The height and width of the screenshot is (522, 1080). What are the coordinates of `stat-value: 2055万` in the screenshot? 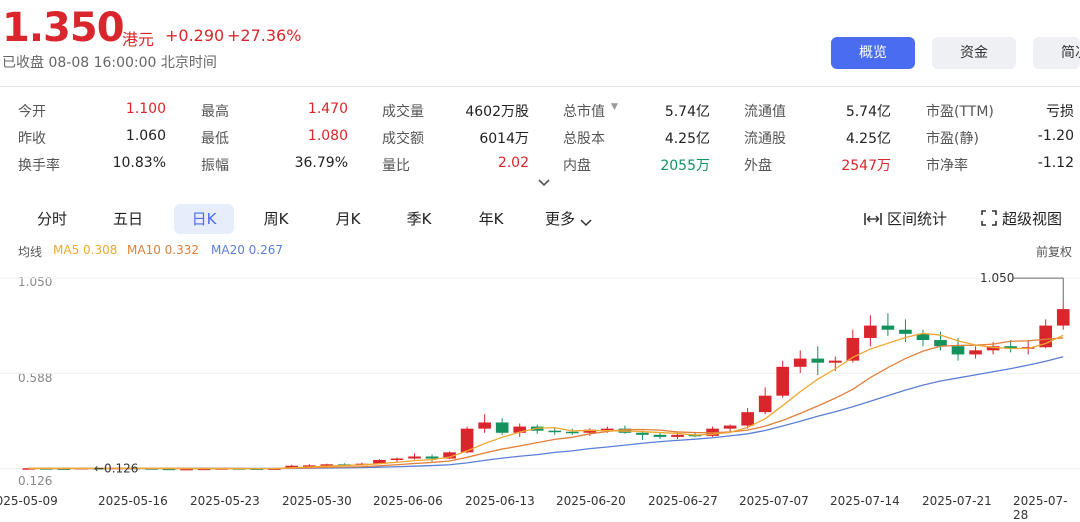 It's located at (685, 166).